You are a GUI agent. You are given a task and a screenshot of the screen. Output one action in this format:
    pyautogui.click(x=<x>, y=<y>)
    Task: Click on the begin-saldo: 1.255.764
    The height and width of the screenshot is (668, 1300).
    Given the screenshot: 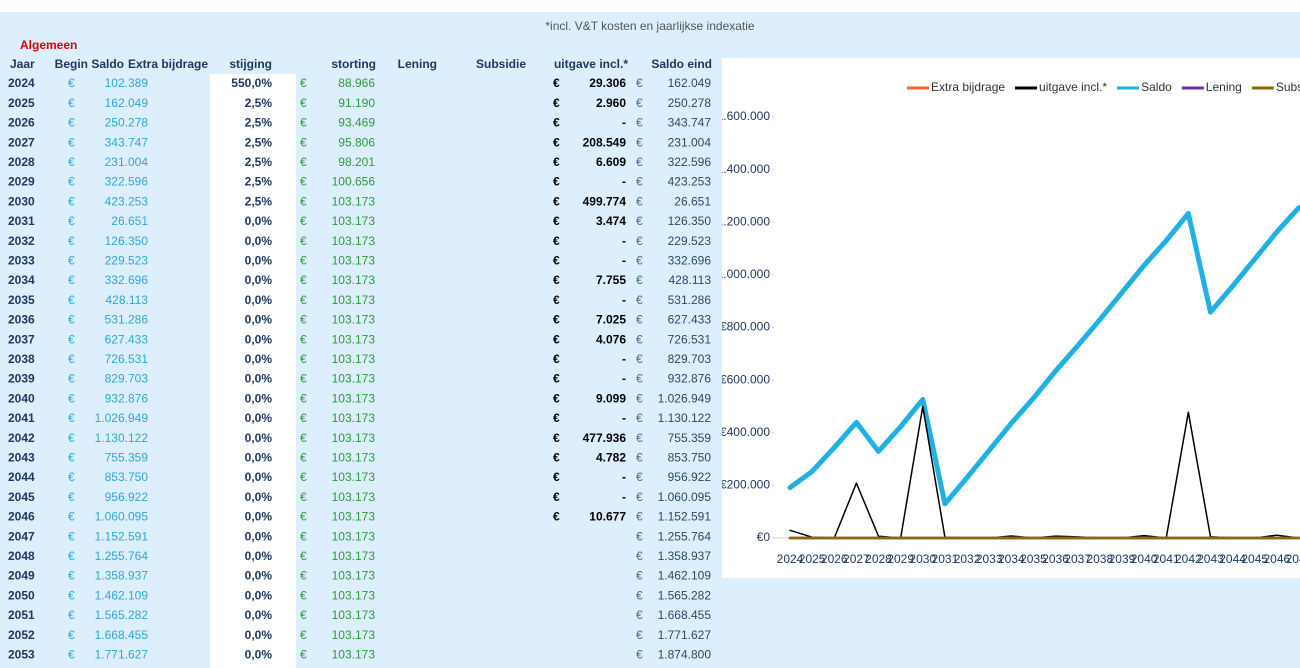 What is the action you would take?
    pyautogui.click(x=122, y=556)
    